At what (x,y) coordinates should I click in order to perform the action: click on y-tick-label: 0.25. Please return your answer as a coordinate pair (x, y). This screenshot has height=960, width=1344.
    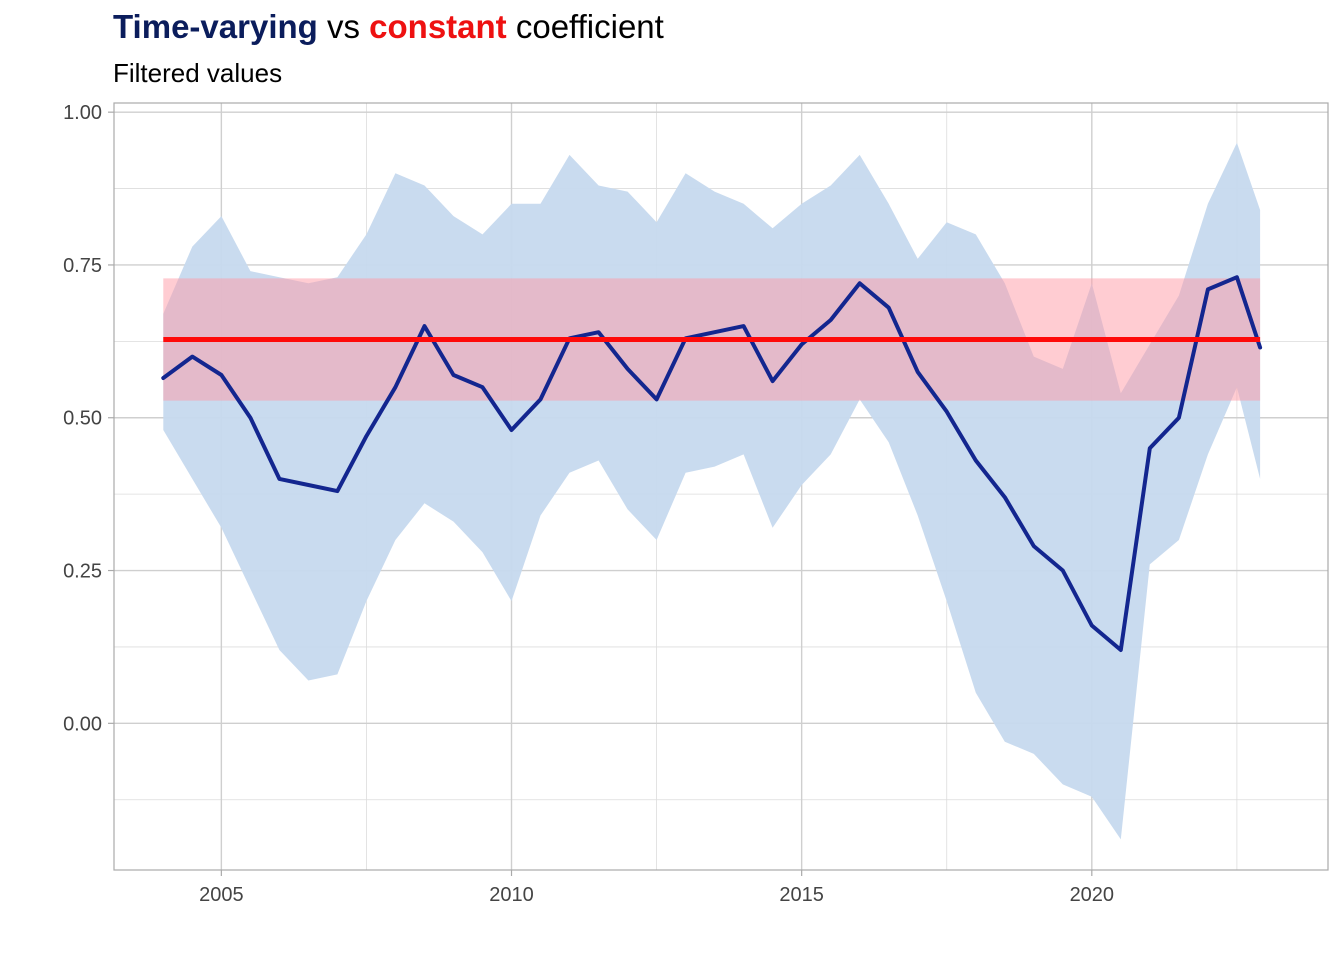
    Looking at the image, I should click on (82, 572).